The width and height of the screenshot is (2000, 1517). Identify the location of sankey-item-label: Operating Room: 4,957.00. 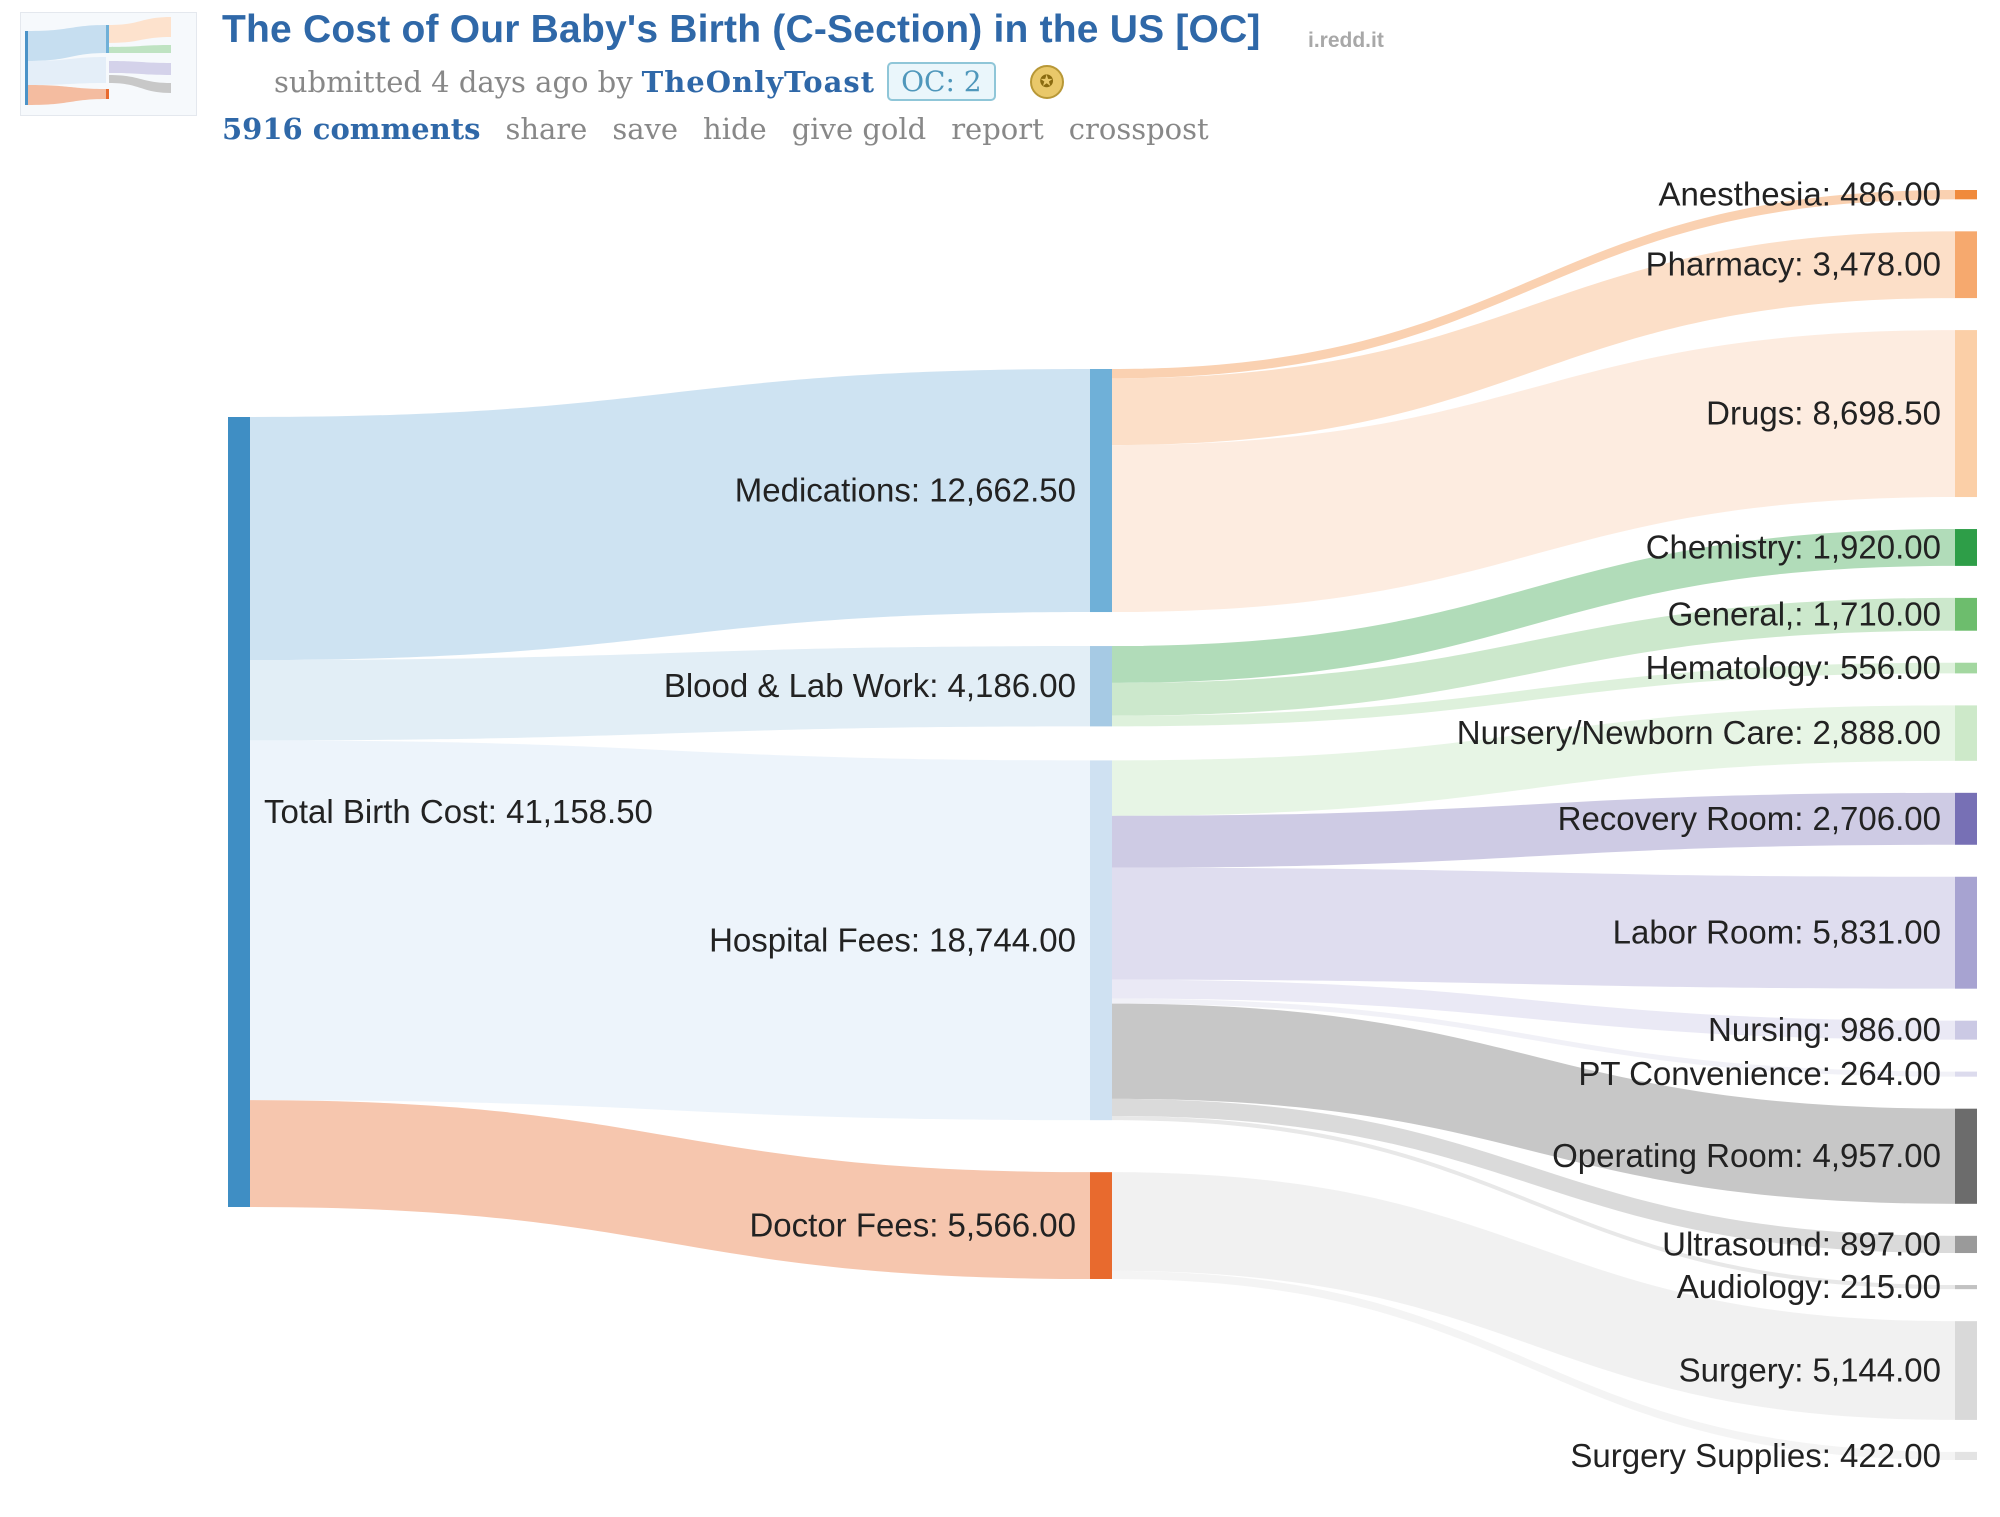
(1746, 1155).